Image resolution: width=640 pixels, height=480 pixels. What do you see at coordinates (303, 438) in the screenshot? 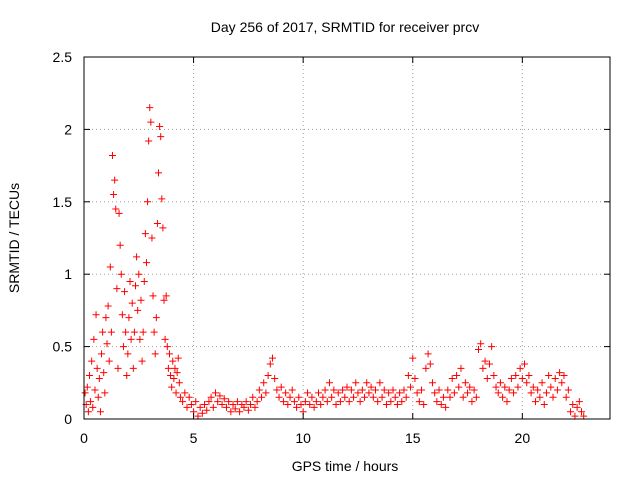
I see `x-tick-label: 10` at bounding box center [303, 438].